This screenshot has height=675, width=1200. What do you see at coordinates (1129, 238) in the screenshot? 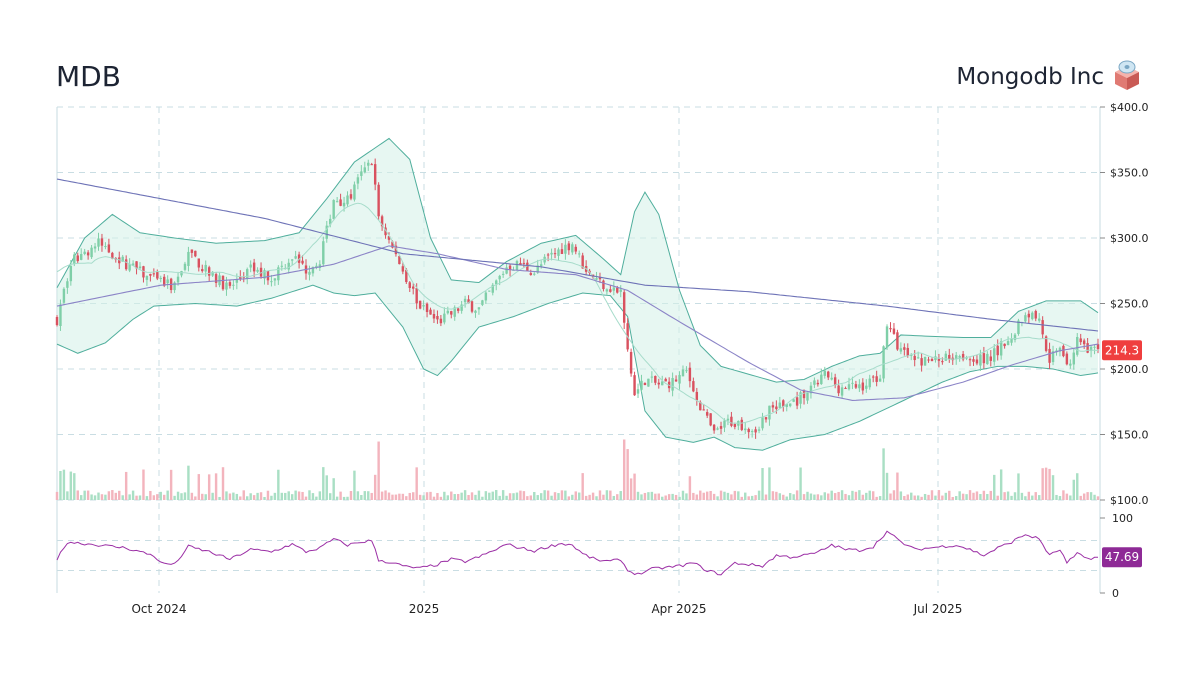
I see `y-tick-label: $300.0` at bounding box center [1129, 238].